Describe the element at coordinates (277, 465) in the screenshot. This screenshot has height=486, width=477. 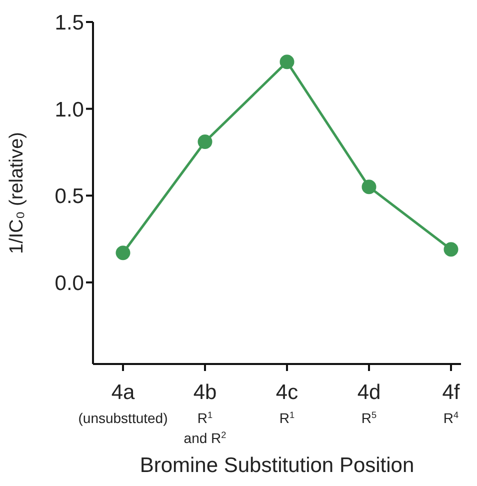
I see `x-axis-title: Bromine Substitution Position` at that location.